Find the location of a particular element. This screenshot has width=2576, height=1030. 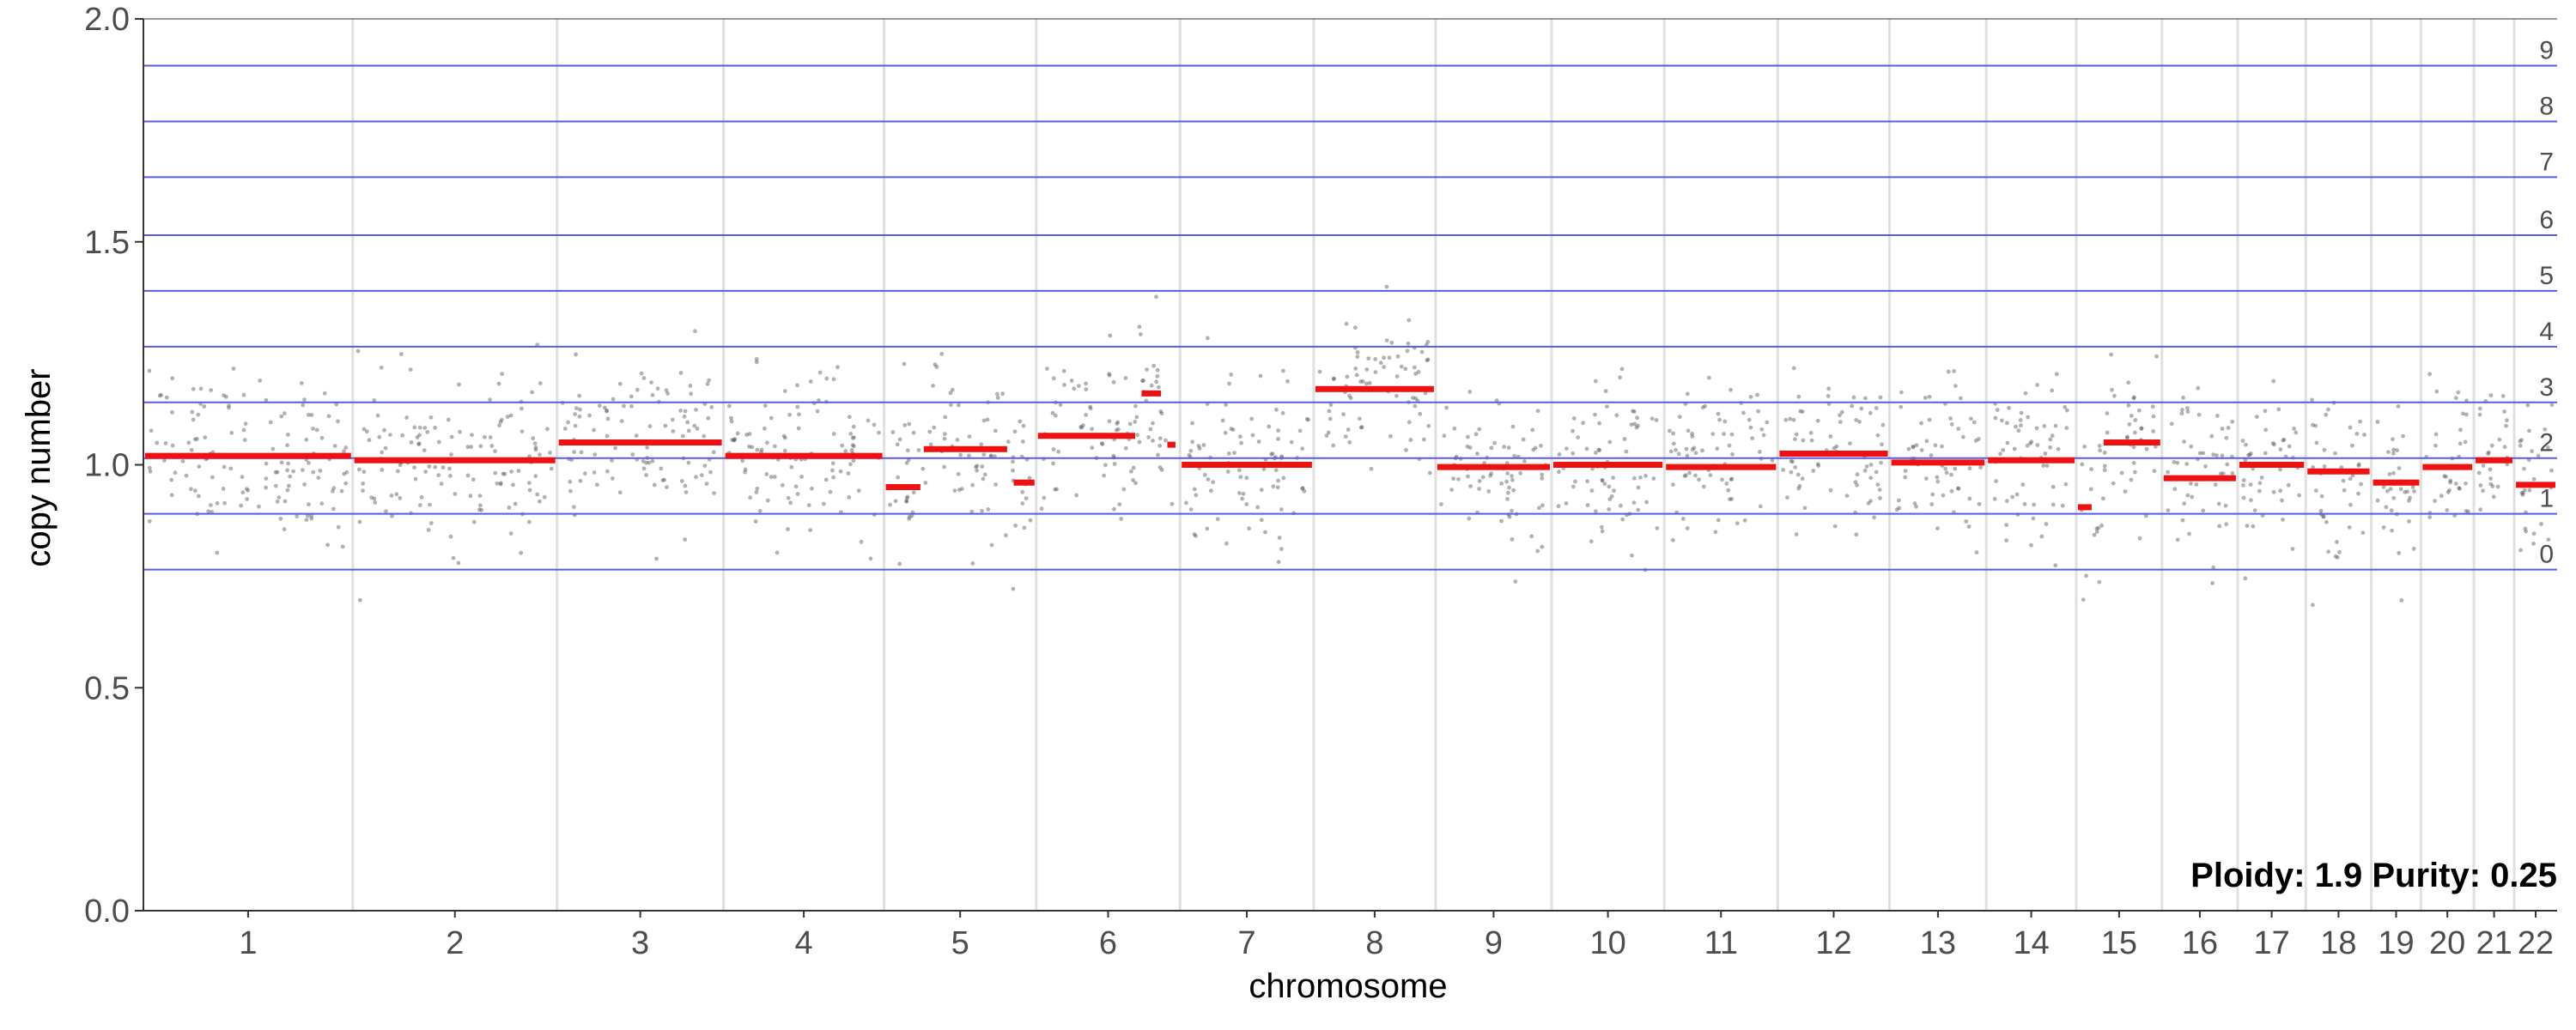

x-tick-label-2: 2 is located at coordinates (455, 943).